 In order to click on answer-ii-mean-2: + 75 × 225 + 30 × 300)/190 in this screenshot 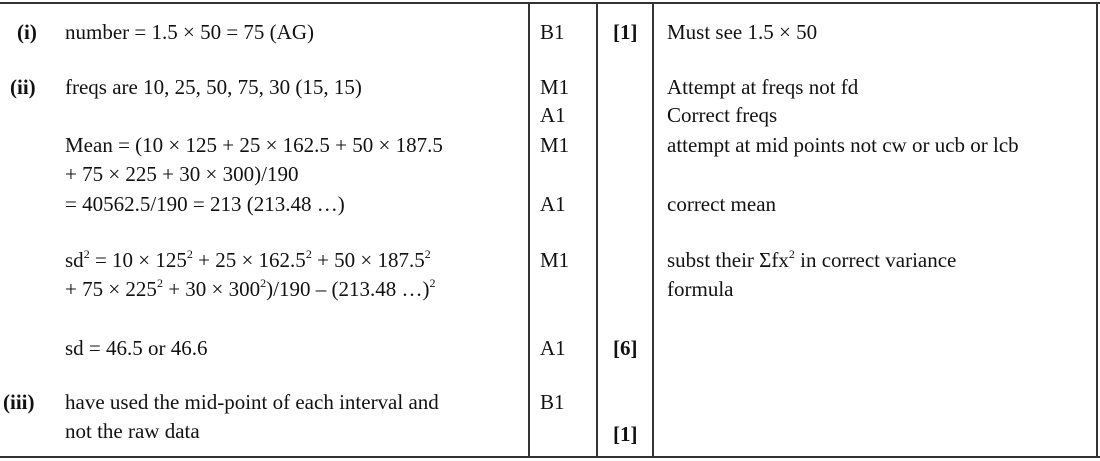, I will do `click(182, 174)`.